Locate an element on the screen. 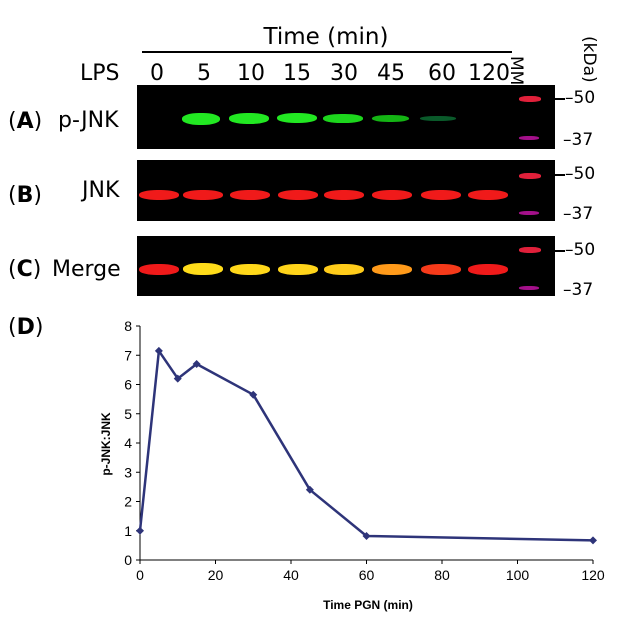 The image size is (636, 622). lane-label-30: 30 is located at coordinates (344, 73).